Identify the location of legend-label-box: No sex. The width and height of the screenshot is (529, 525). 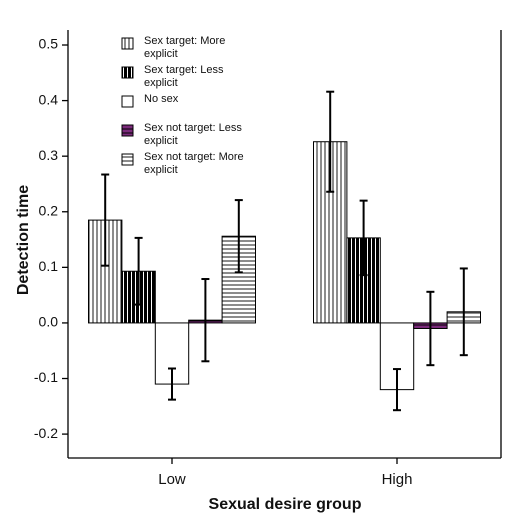
(161, 99).